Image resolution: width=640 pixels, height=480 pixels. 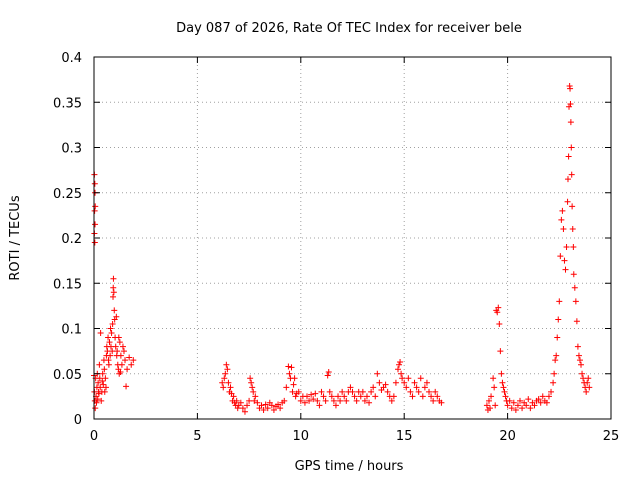 I want to click on y-tick-label: 0.25, so click(x=67, y=194).